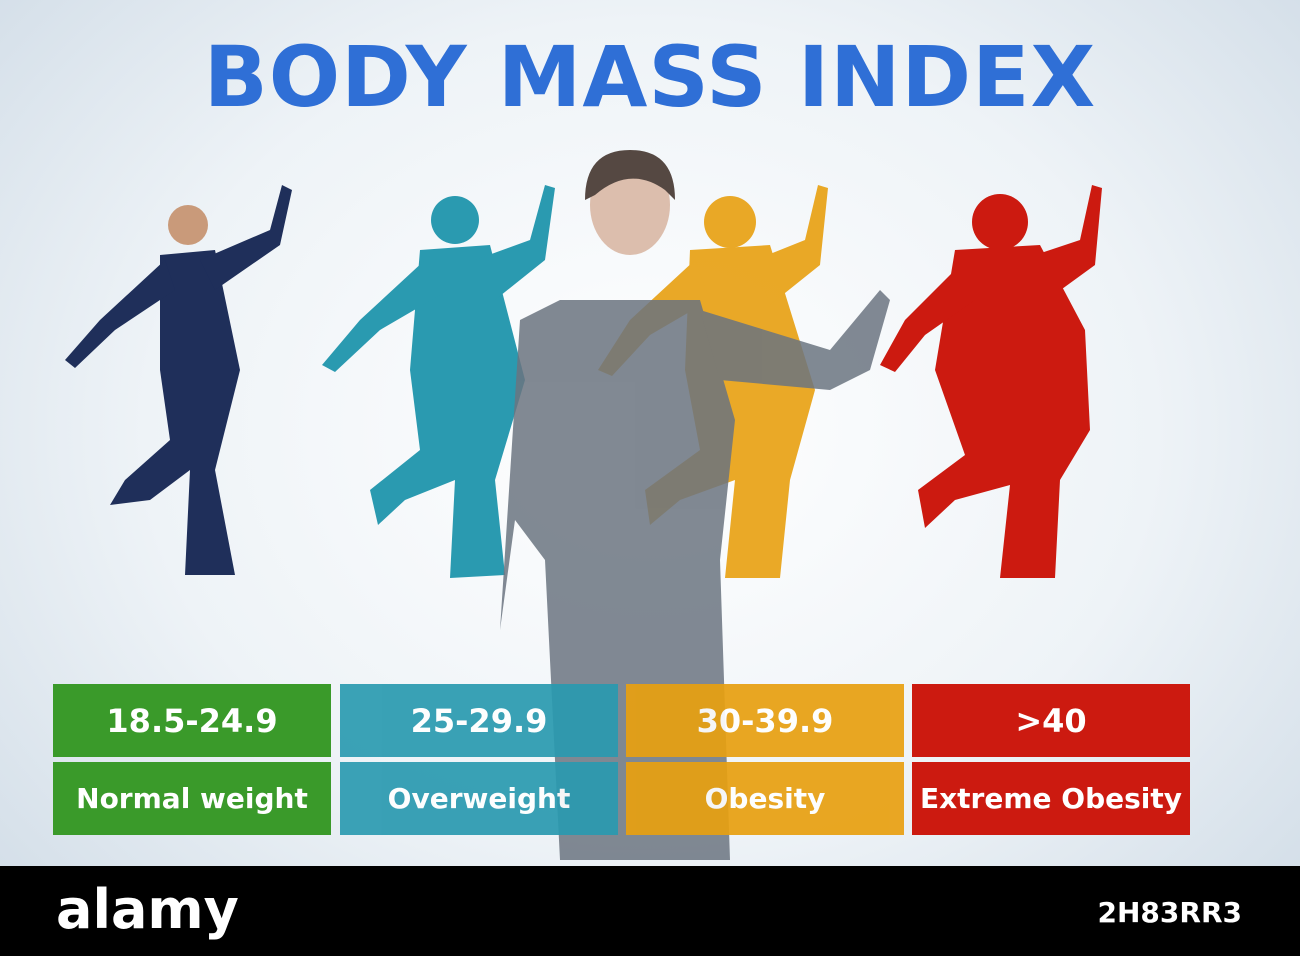  What do you see at coordinates (650, 911) in the screenshot?
I see `footer-bar: alamy 2H83RR3` at bounding box center [650, 911].